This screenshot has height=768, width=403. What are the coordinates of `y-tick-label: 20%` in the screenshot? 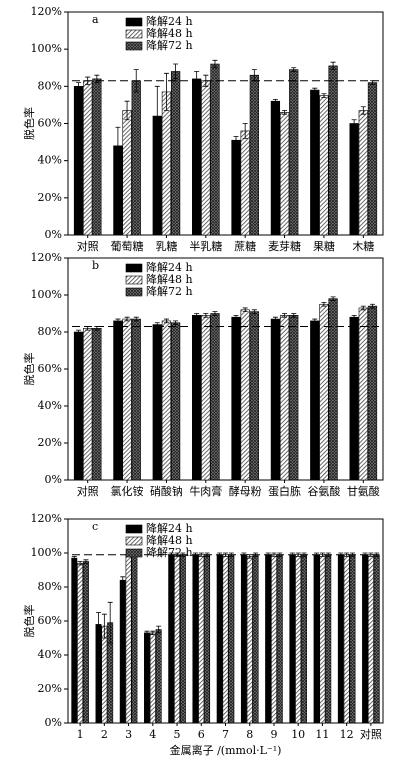 It's located at (50, 197).